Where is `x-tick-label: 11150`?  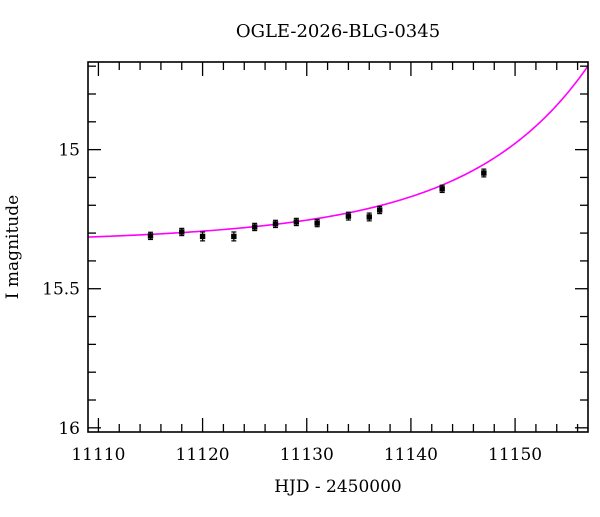 x-tick-label: 11150 is located at coordinates (515, 455).